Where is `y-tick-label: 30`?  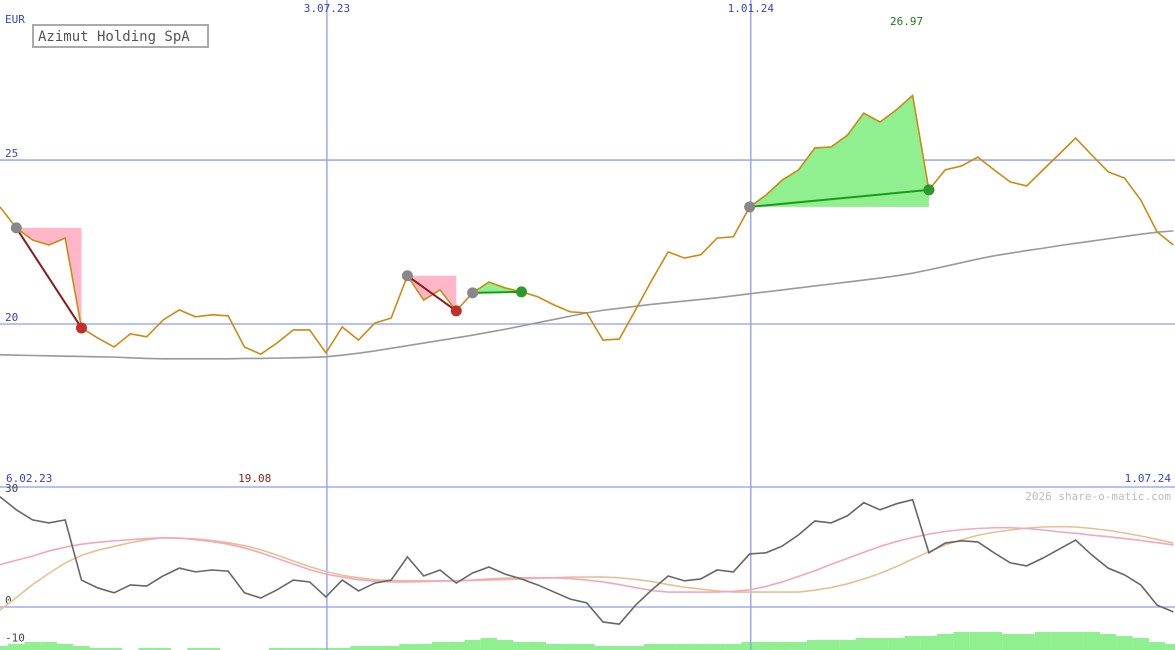
y-tick-label: 30 is located at coordinates (11, 488).